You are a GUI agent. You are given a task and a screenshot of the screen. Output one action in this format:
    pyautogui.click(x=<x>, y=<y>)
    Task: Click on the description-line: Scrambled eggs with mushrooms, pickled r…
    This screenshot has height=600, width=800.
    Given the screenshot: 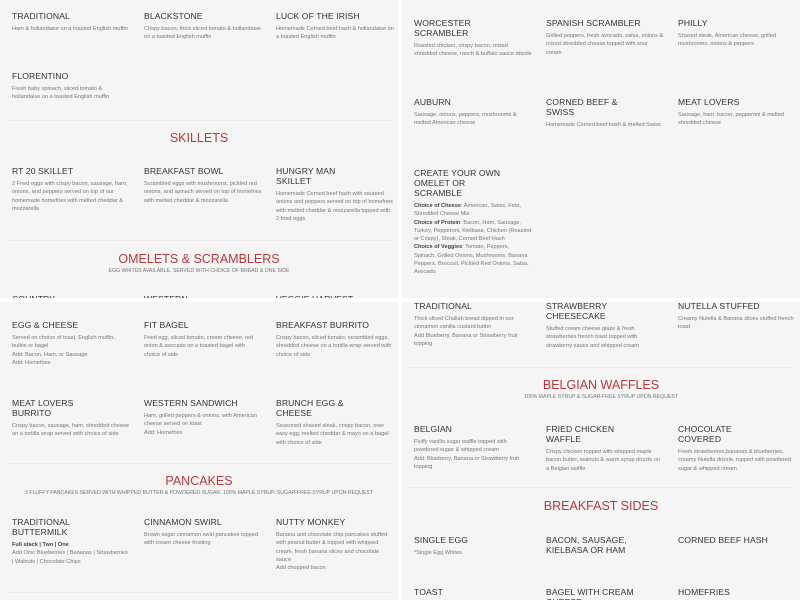 What is the action you would take?
    pyautogui.click(x=203, y=192)
    